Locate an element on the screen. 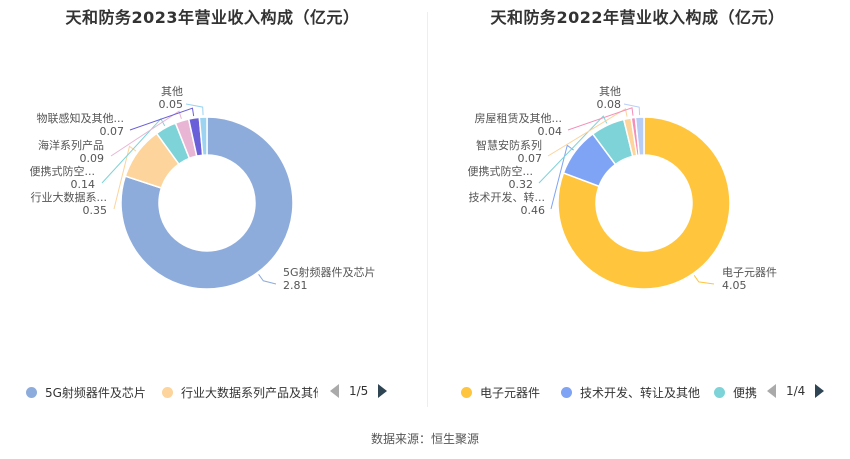  legend-item: 5G射频器件及芯片 is located at coordinates (86, 392).